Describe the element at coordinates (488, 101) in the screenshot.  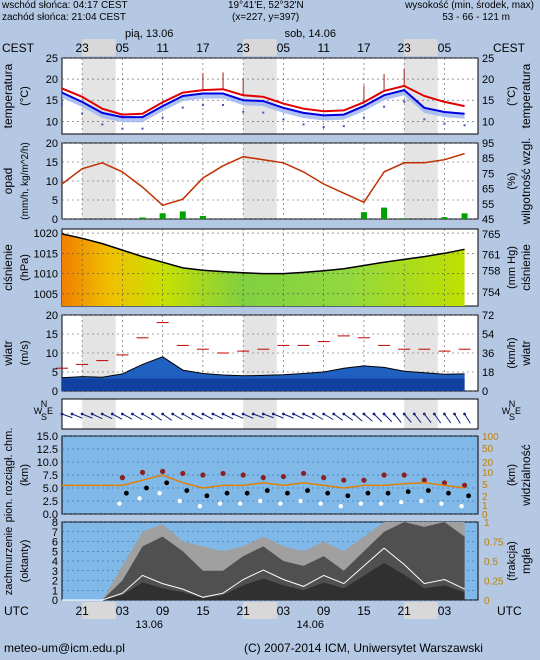
I see `y2-tick-label: 15` at that location.